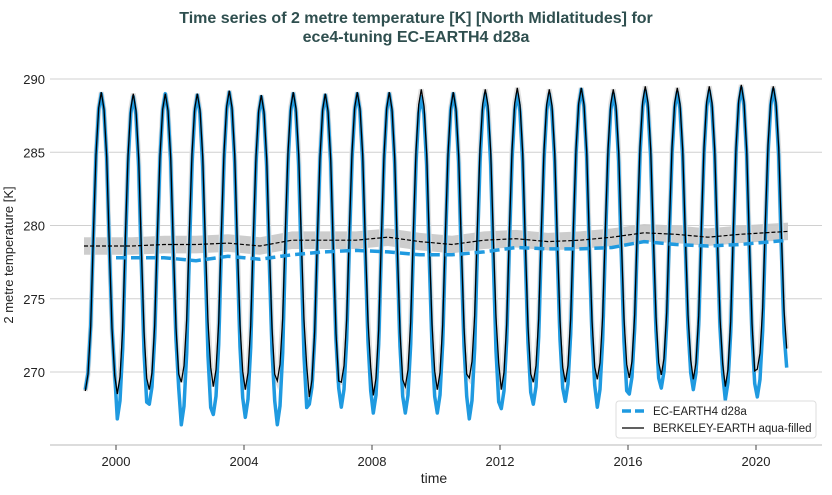  Describe the element at coordinates (700, 412) in the screenshot. I see `legend-label-model: EC-EARTH4 d28a` at that location.